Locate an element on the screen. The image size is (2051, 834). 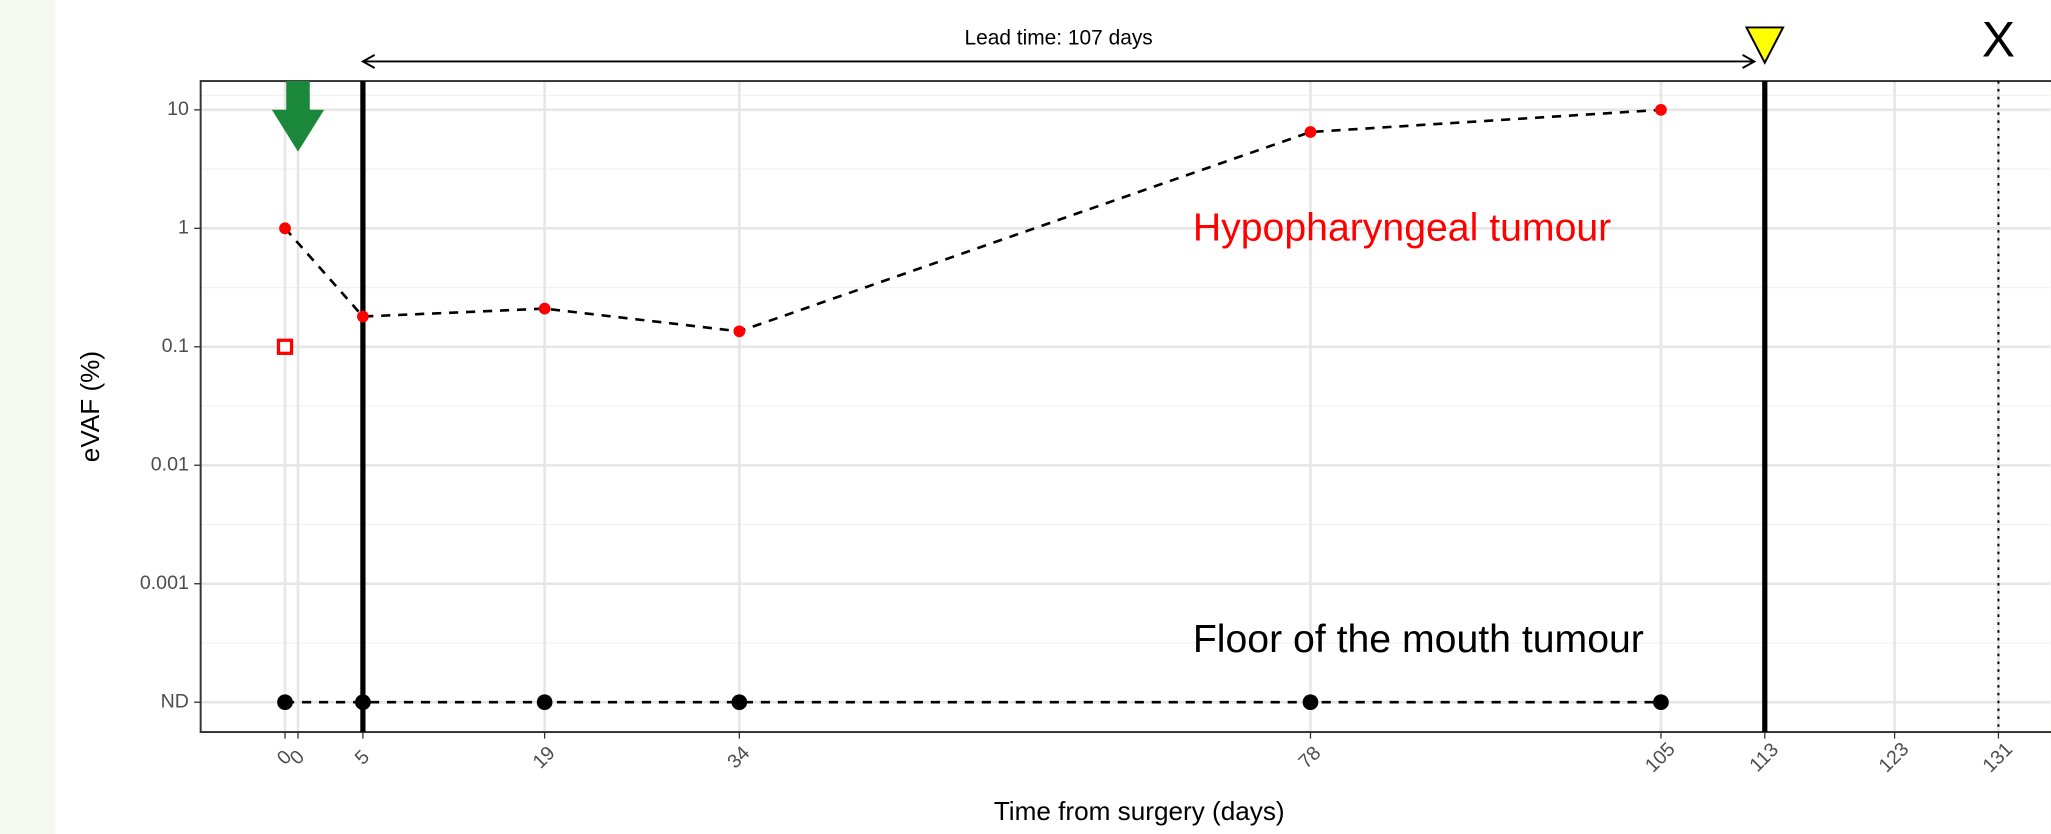
green-arrow is located at coordinates (298, 116).